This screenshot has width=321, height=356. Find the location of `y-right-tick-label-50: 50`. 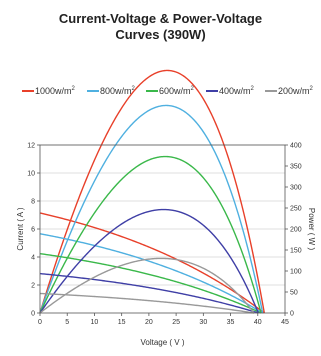

y-right-tick-label-50: 50 is located at coordinates (294, 293).